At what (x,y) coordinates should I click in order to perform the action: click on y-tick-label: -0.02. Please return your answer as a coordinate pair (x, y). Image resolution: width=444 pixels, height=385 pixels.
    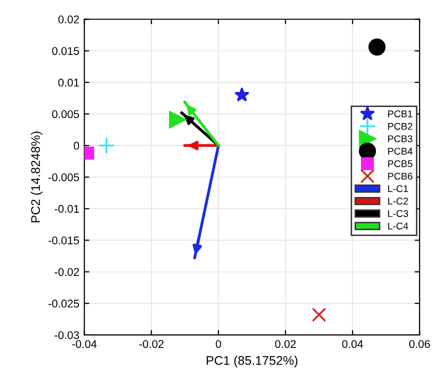
    Looking at the image, I should click on (66, 272).